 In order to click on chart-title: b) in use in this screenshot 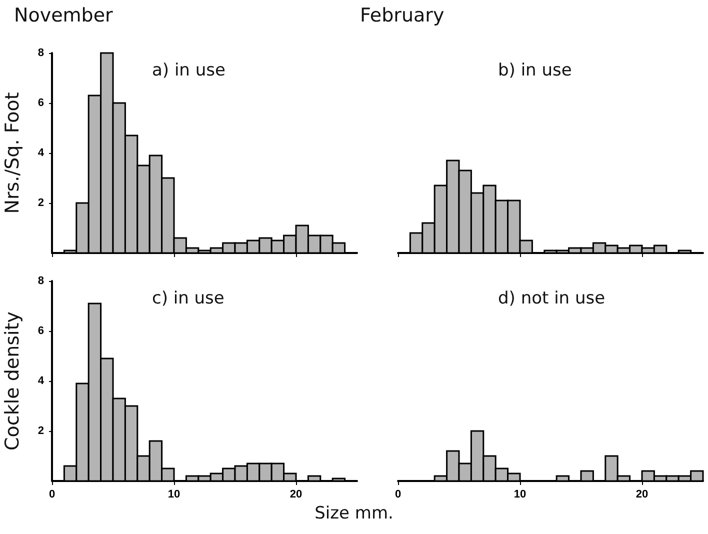, I will do `click(535, 70)`.